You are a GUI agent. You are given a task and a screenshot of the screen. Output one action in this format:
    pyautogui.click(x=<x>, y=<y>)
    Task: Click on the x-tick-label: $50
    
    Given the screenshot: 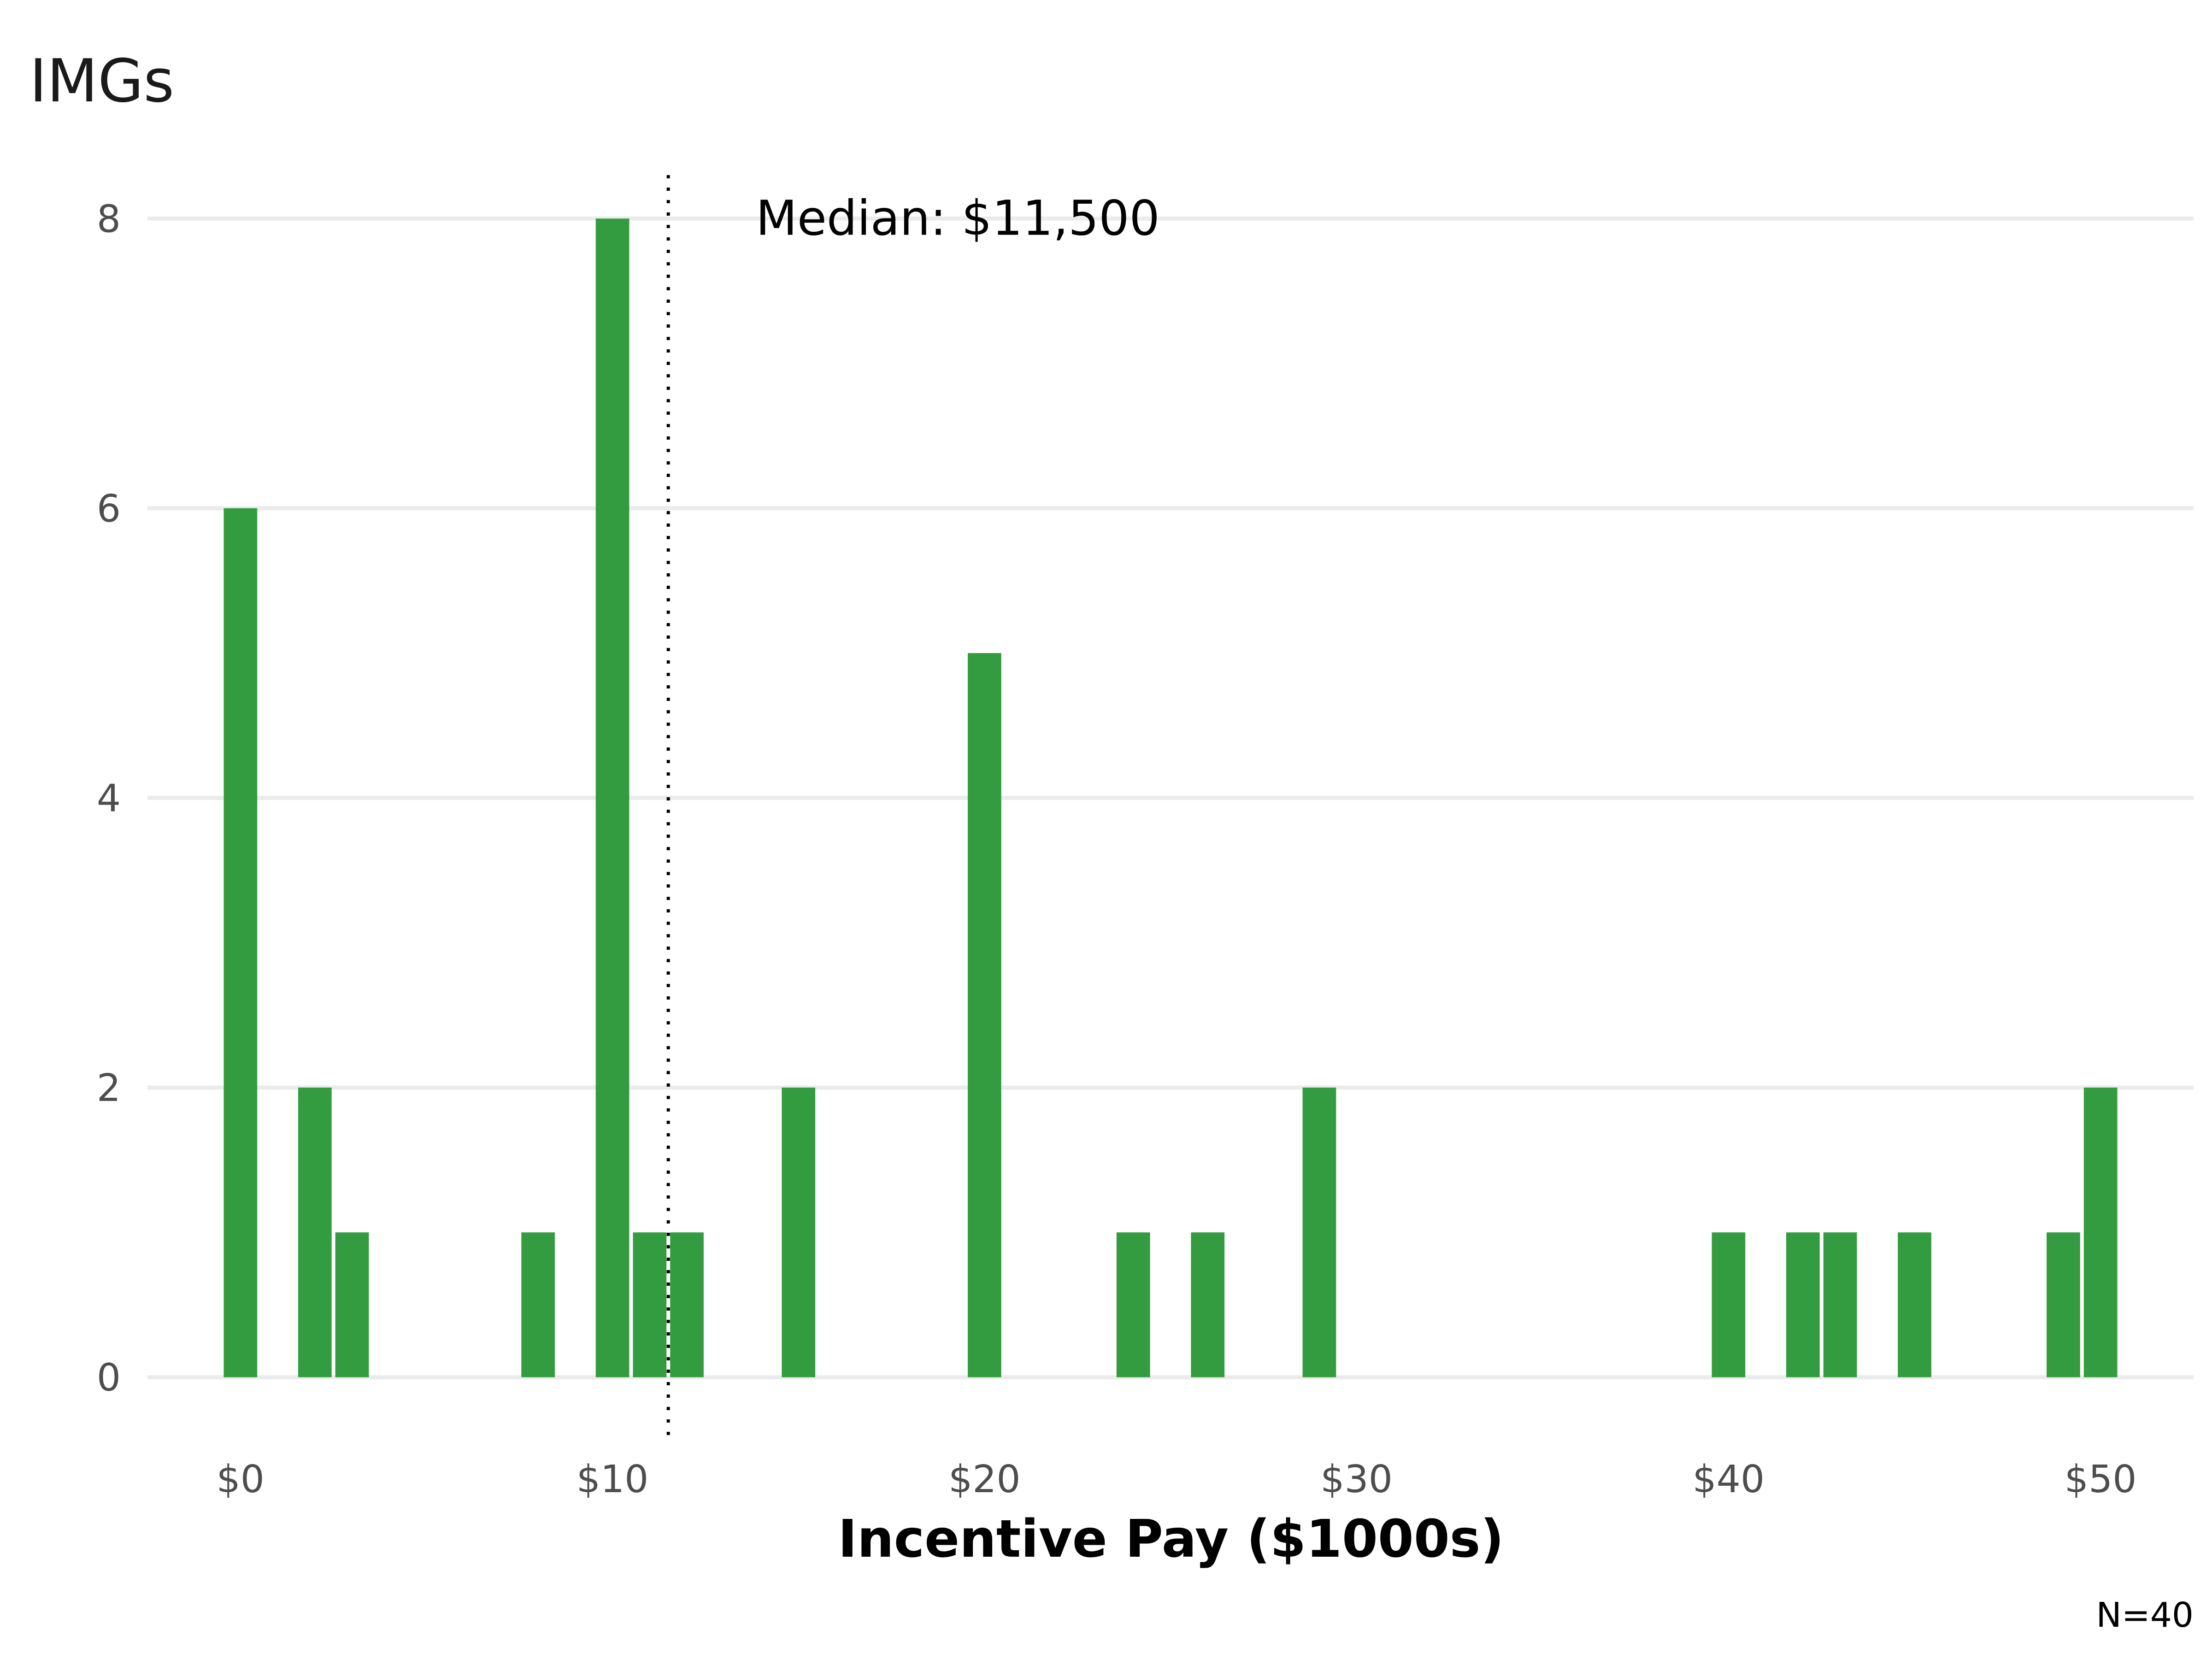 What is the action you would take?
    pyautogui.click(x=2101, y=1479)
    